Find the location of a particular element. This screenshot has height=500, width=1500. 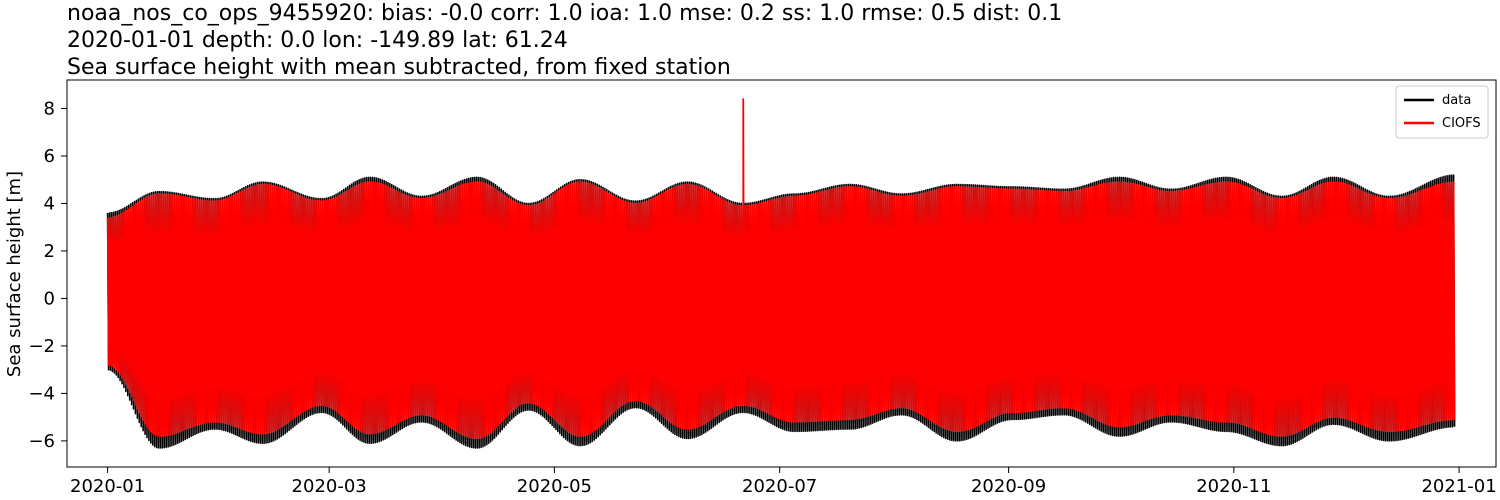

x-tick-label: 2020-01 is located at coordinates (107, 486).